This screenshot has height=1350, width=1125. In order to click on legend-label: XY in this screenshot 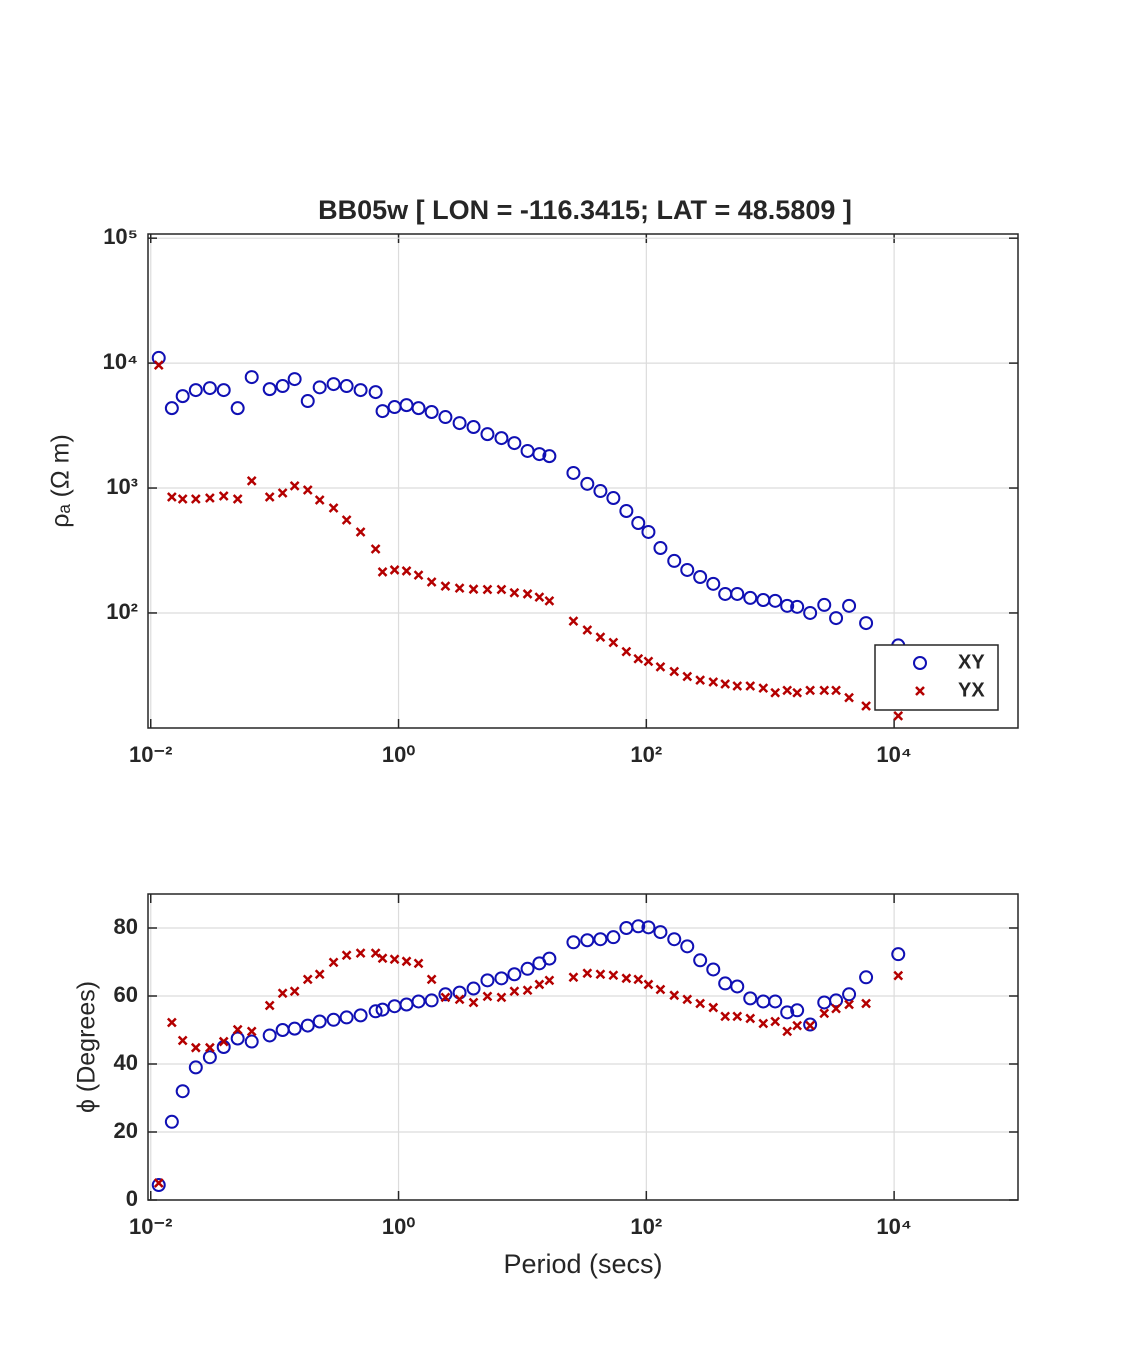, I will do `click(971, 662)`.